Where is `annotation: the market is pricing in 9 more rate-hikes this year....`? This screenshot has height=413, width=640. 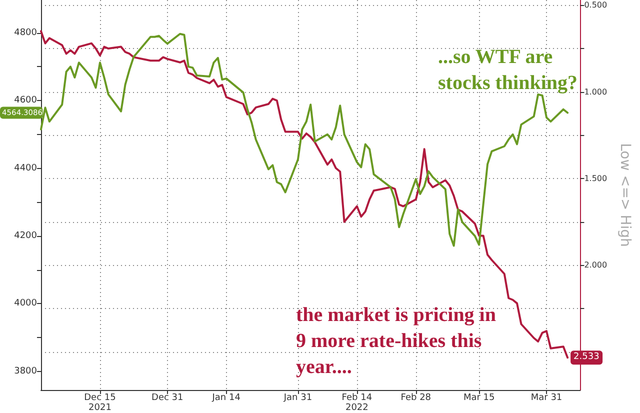
annotation: the market is pricing in 9 more rate-hikes this year.... is located at coordinates (398, 341).